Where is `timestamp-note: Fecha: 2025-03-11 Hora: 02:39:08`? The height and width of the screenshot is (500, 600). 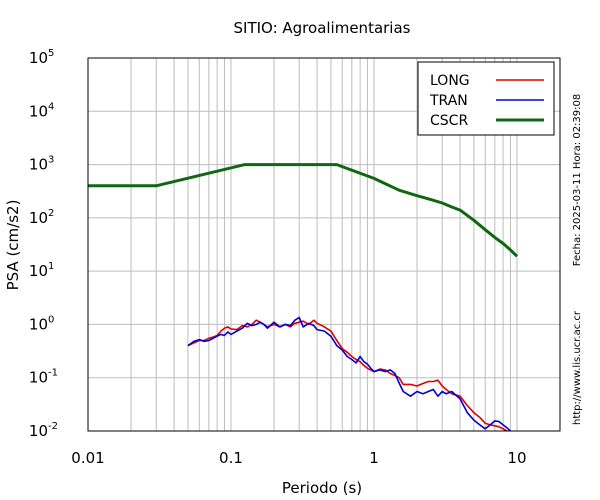
timestamp-note: Fecha: 2025-03-11 Hora: 02:39:08 is located at coordinates (577, 180).